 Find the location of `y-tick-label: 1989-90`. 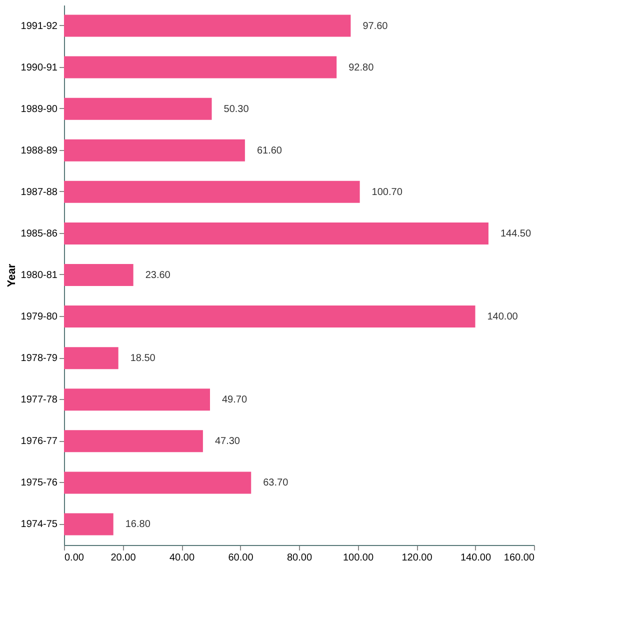

y-tick-label: 1989-90 is located at coordinates (39, 109).